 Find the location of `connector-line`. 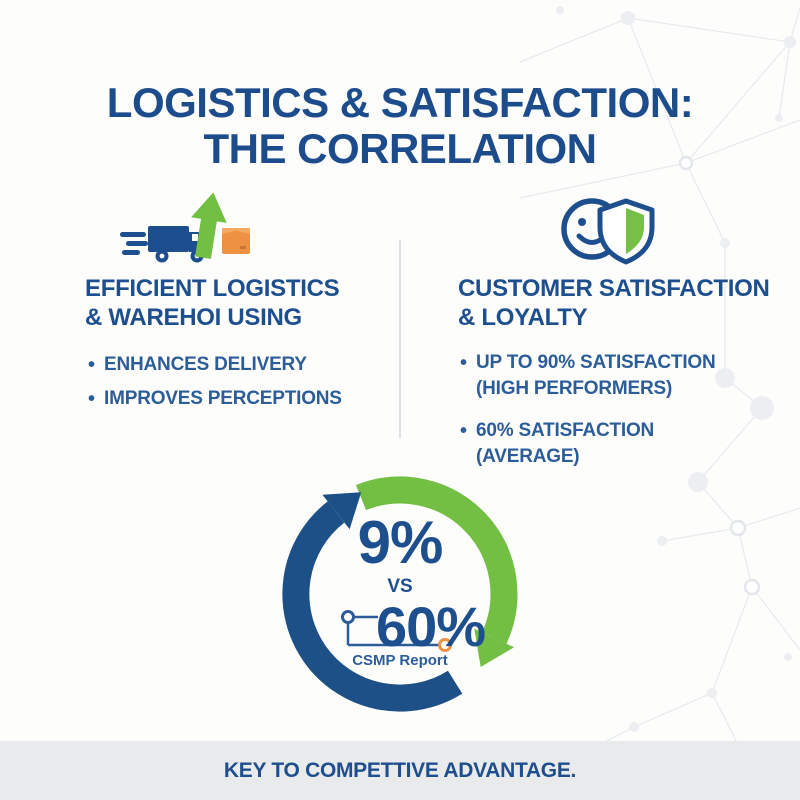

connector-line is located at coordinates (392, 631).